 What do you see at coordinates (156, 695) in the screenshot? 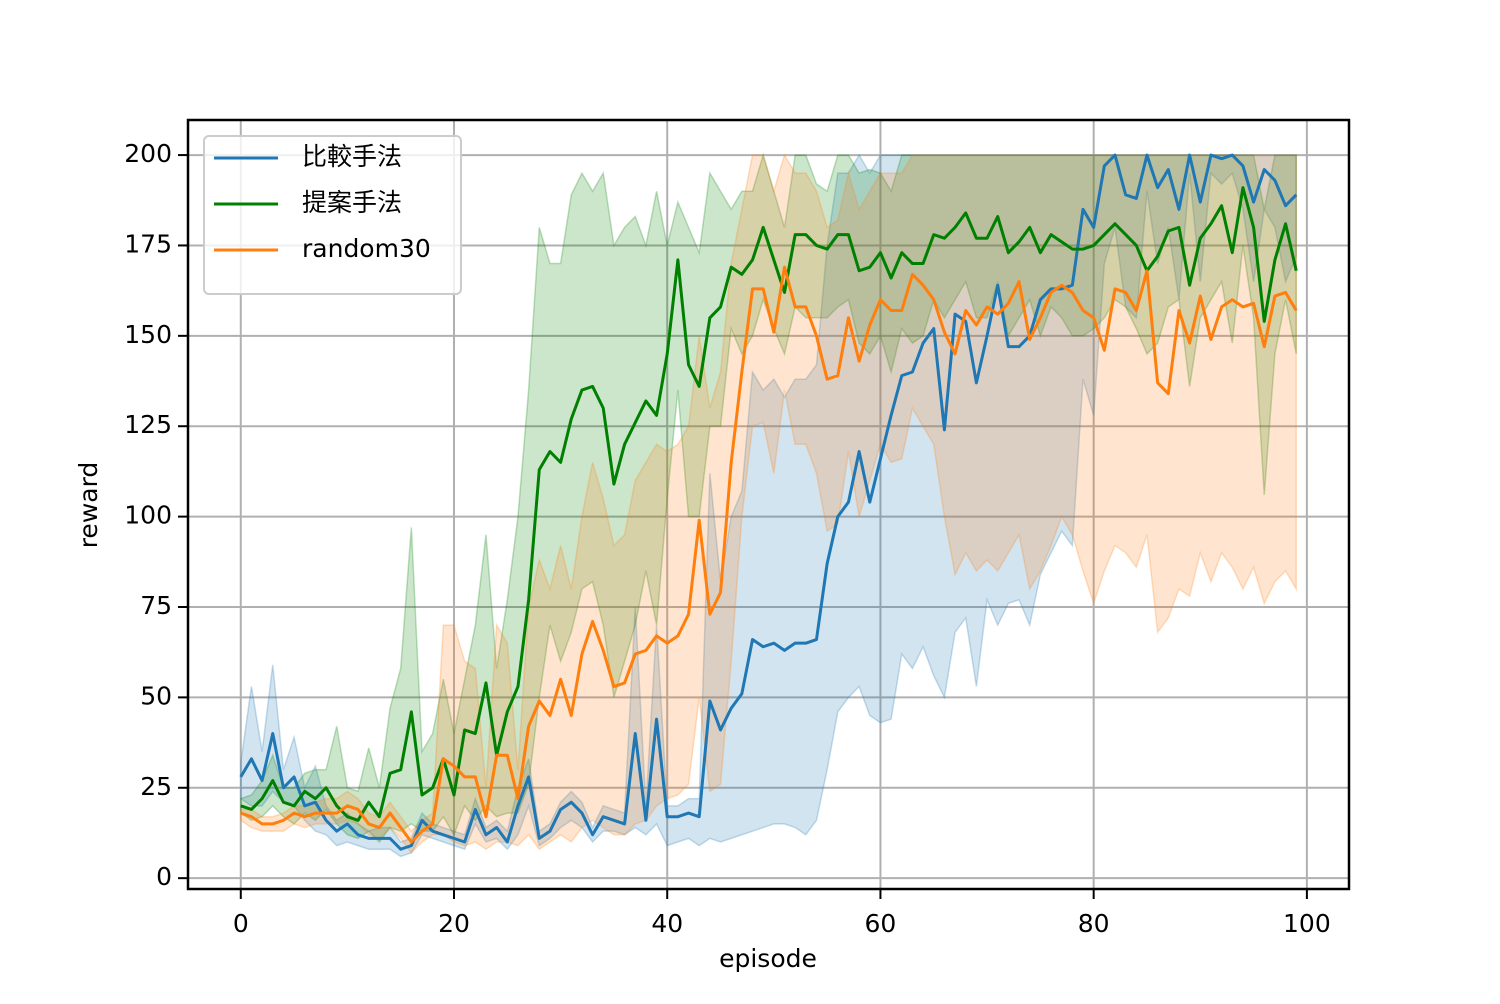
I see `y-tick-label: 50` at bounding box center [156, 695].